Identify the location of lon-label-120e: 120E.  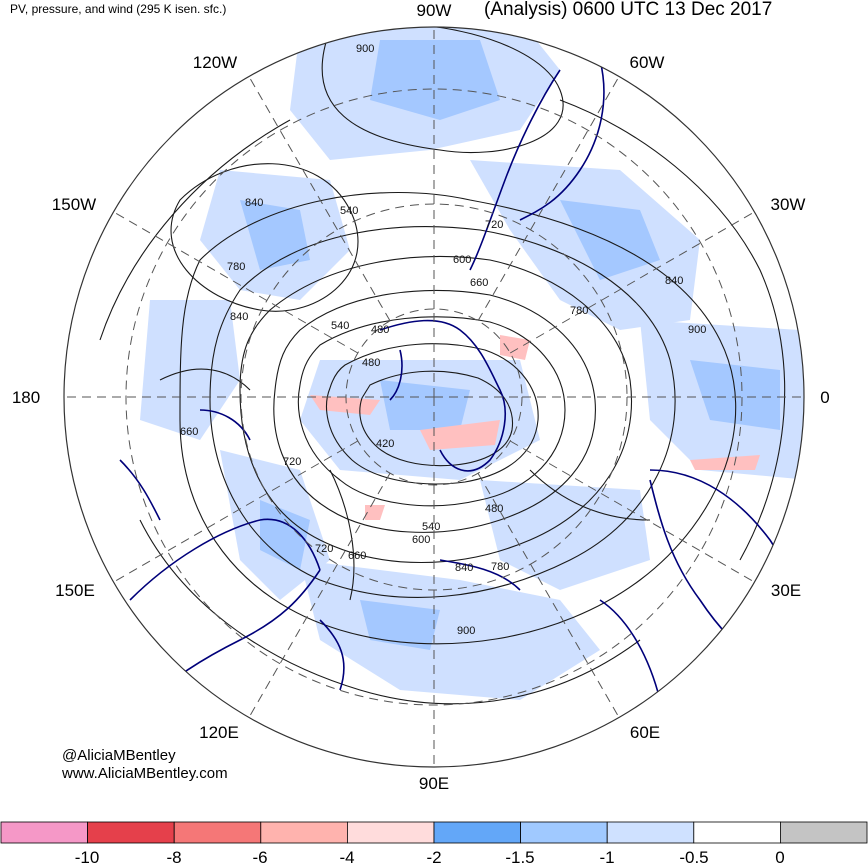
(219, 732).